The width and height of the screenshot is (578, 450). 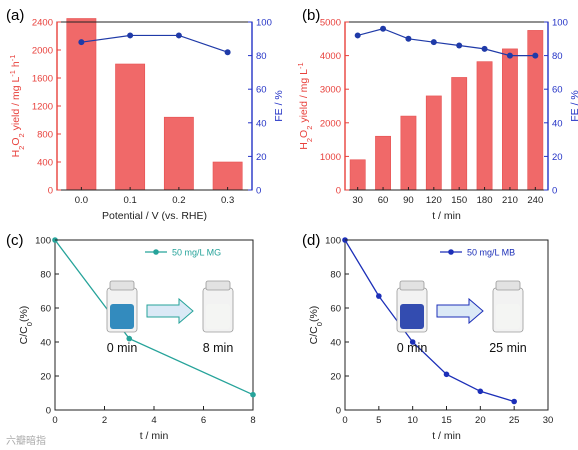 What do you see at coordinates (446, 420) in the screenshot?
I see `x-tick-label: 15` at bounding box center [446, 420].